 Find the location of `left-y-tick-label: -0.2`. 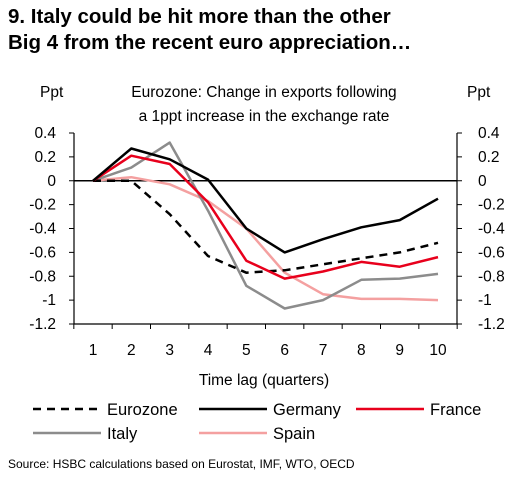

left-y-tick-label: -0.2 is located at coordinates (42, 205).